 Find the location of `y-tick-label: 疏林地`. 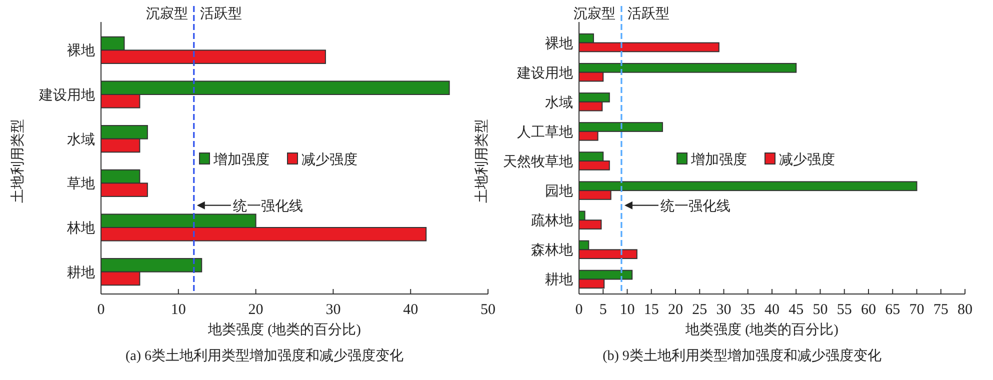

y-tick-label: 疏林地 is located at coordinates (552, 221).